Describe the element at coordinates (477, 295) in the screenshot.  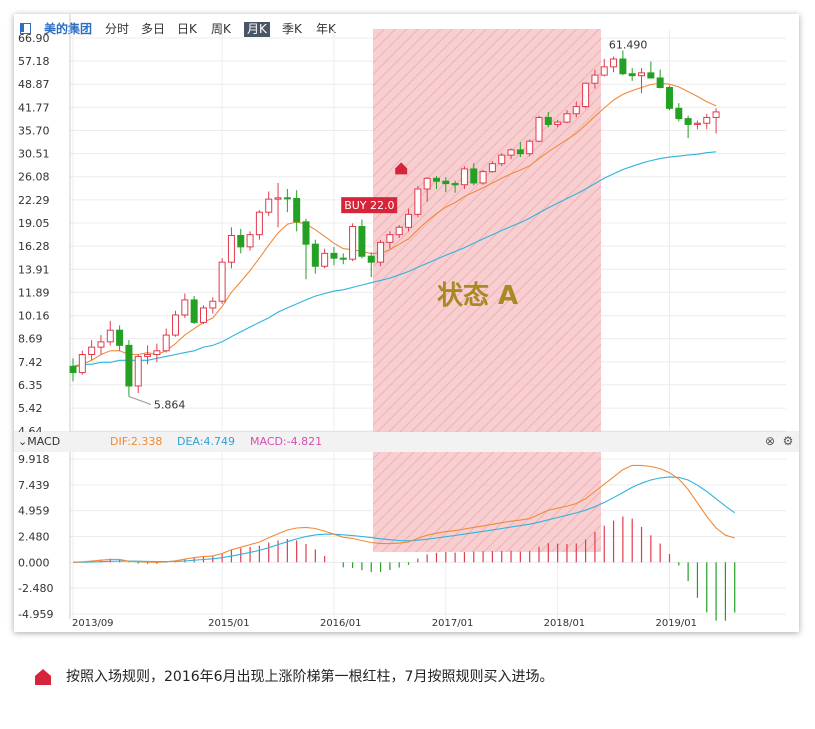
I see `state-label: 状态 A` at that location.